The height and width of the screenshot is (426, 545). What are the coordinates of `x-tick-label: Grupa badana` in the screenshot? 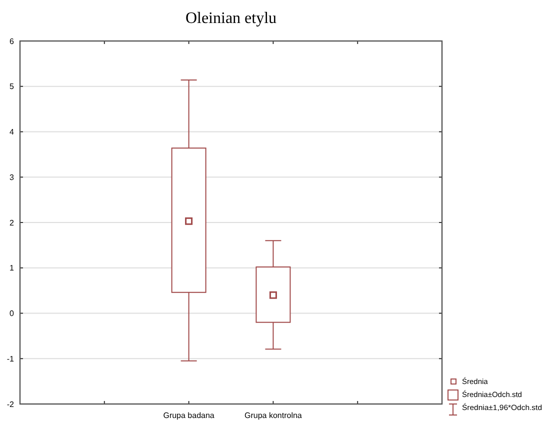 It's located at (189, 415).